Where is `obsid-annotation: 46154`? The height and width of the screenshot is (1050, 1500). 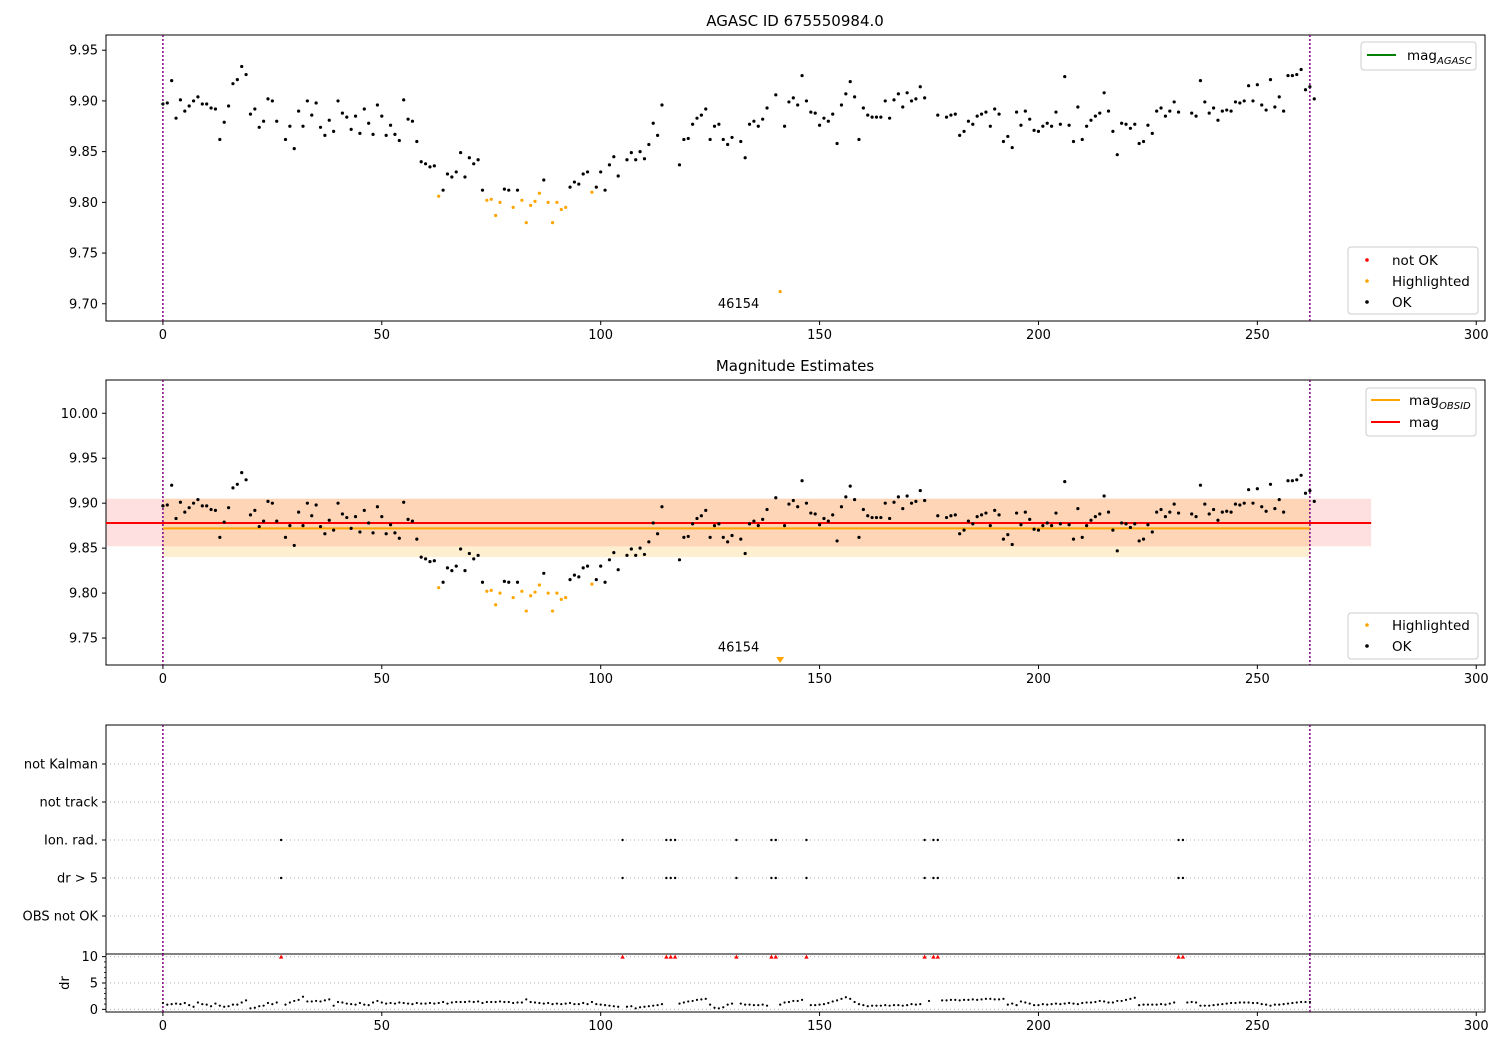
obsid-annotation: 46154 is located at coordinates (738, 304).